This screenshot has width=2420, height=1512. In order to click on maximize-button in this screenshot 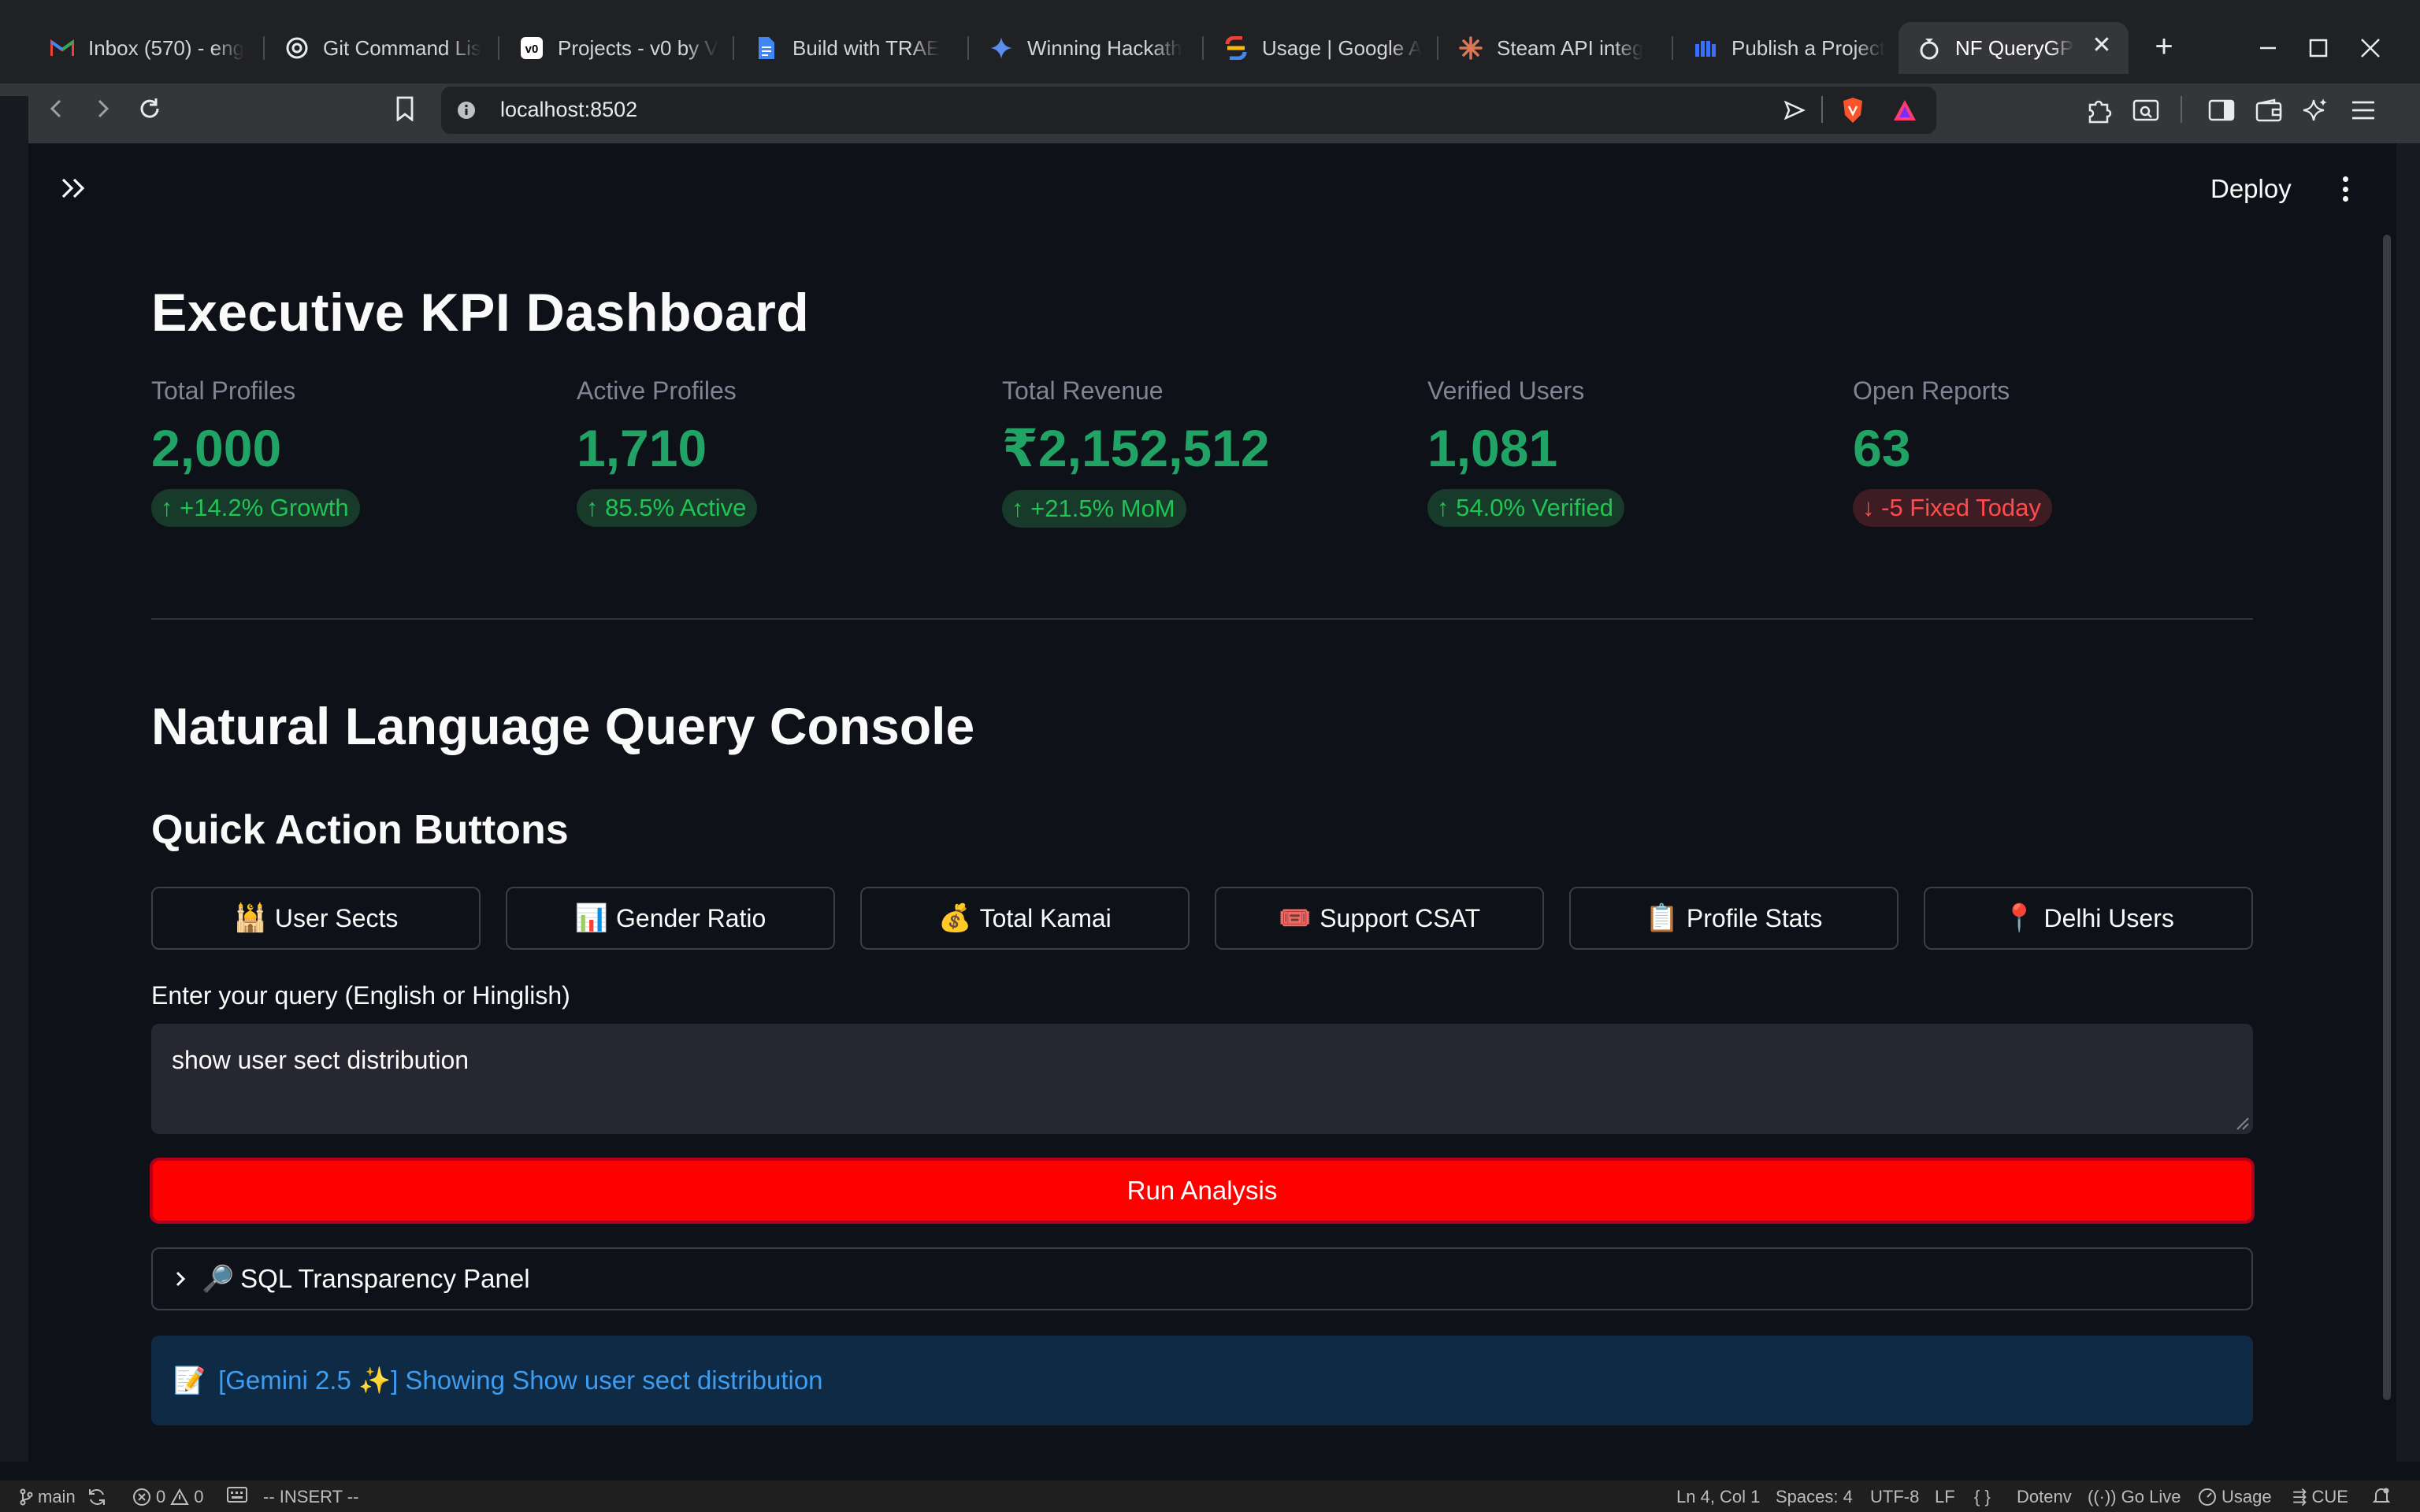, I will do `click(2318, 48)`.